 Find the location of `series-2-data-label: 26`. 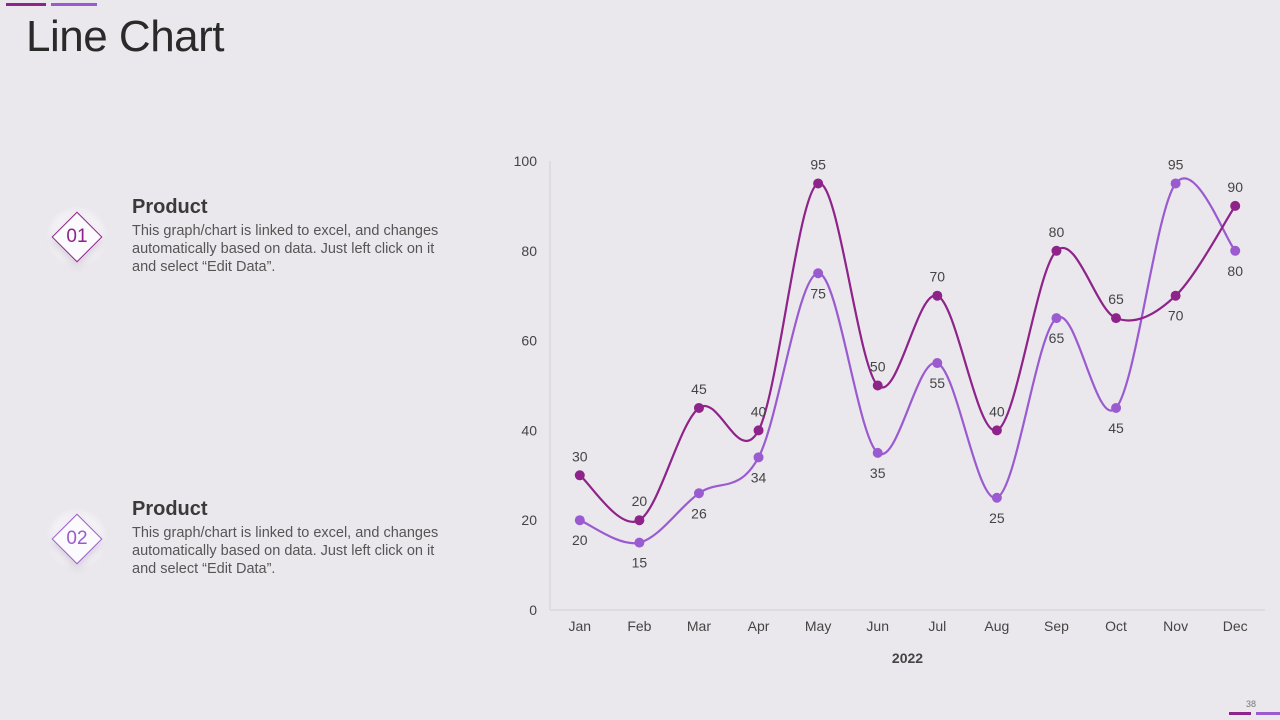

series-2-data-label: 26 is located at coordinates (699, 513).